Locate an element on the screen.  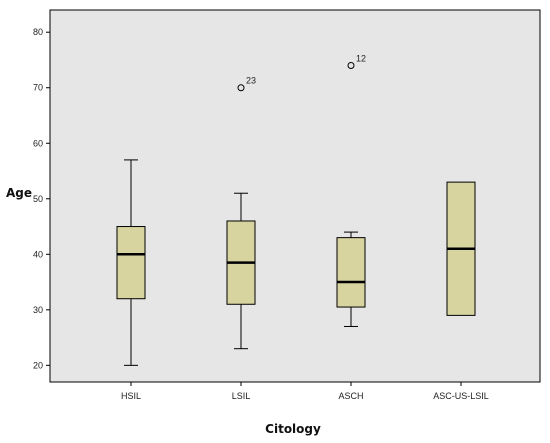
x-tick-label: HSIL is located at coordinates (131, 396).